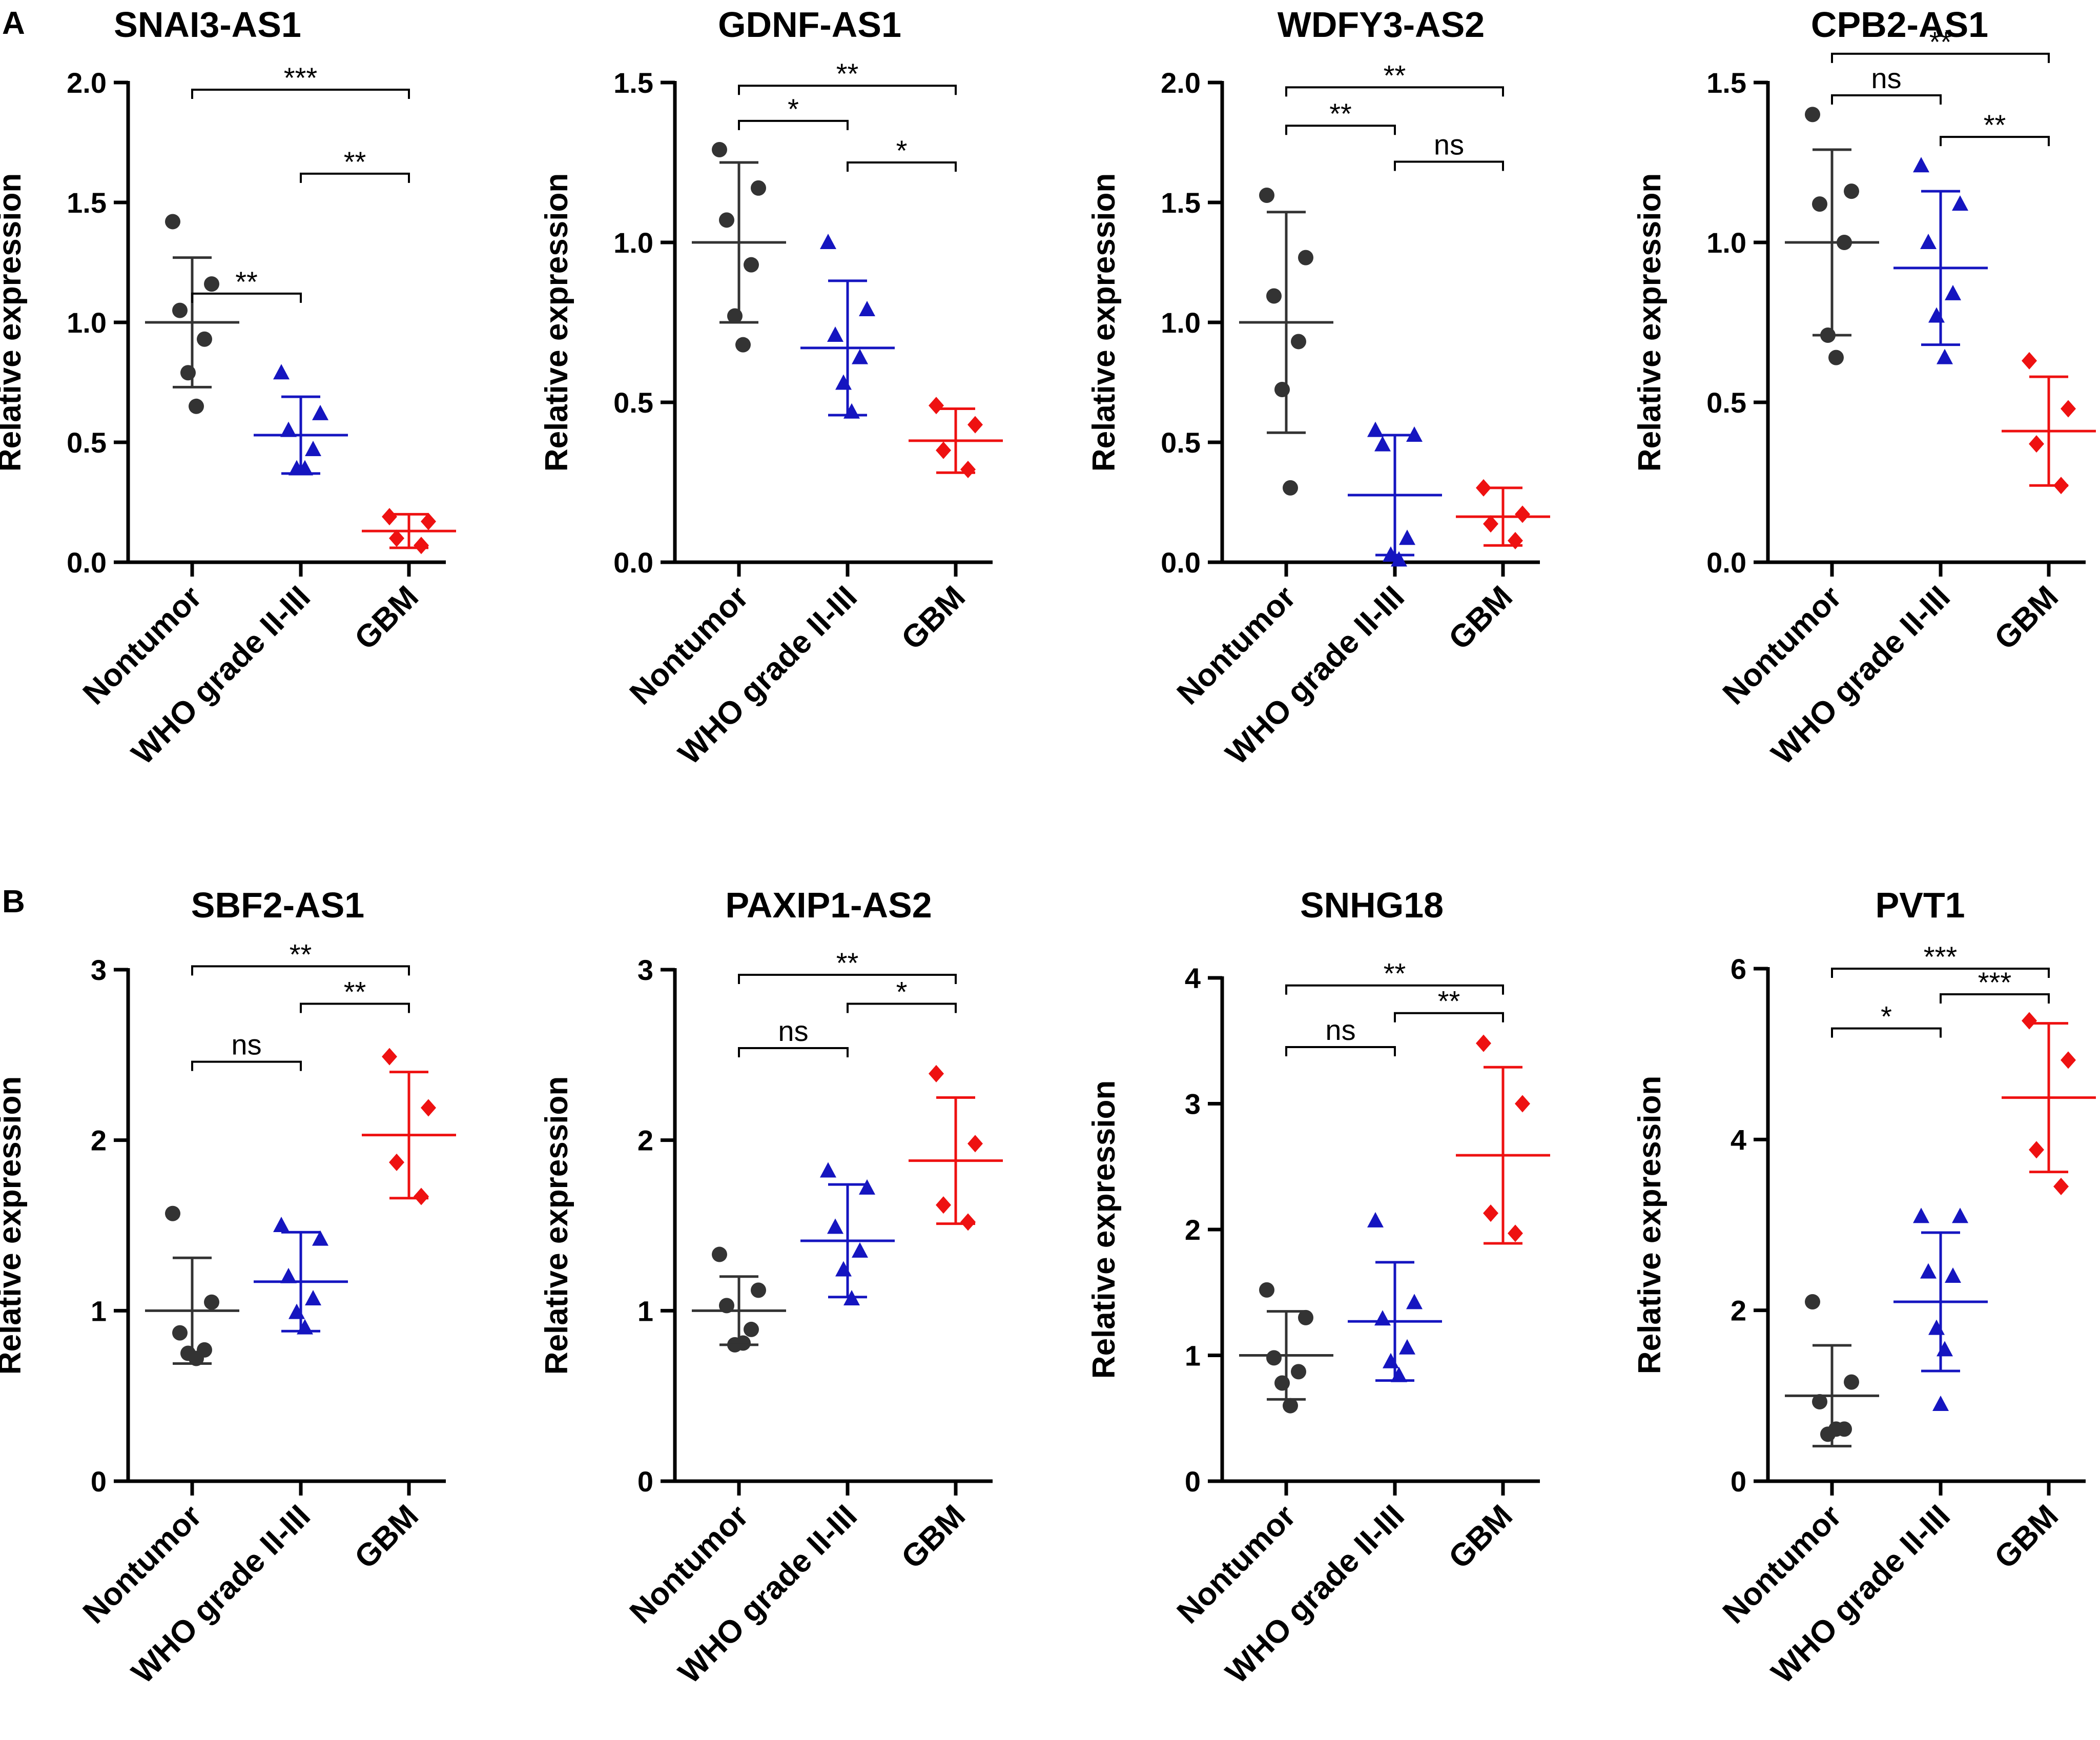 The width and height of the screenshot is (2100, 1740). What do you see at coordinates (99, 1311) in the screenshot?
I see `y-tick-label: 1` at bounding box center [99, 1311].